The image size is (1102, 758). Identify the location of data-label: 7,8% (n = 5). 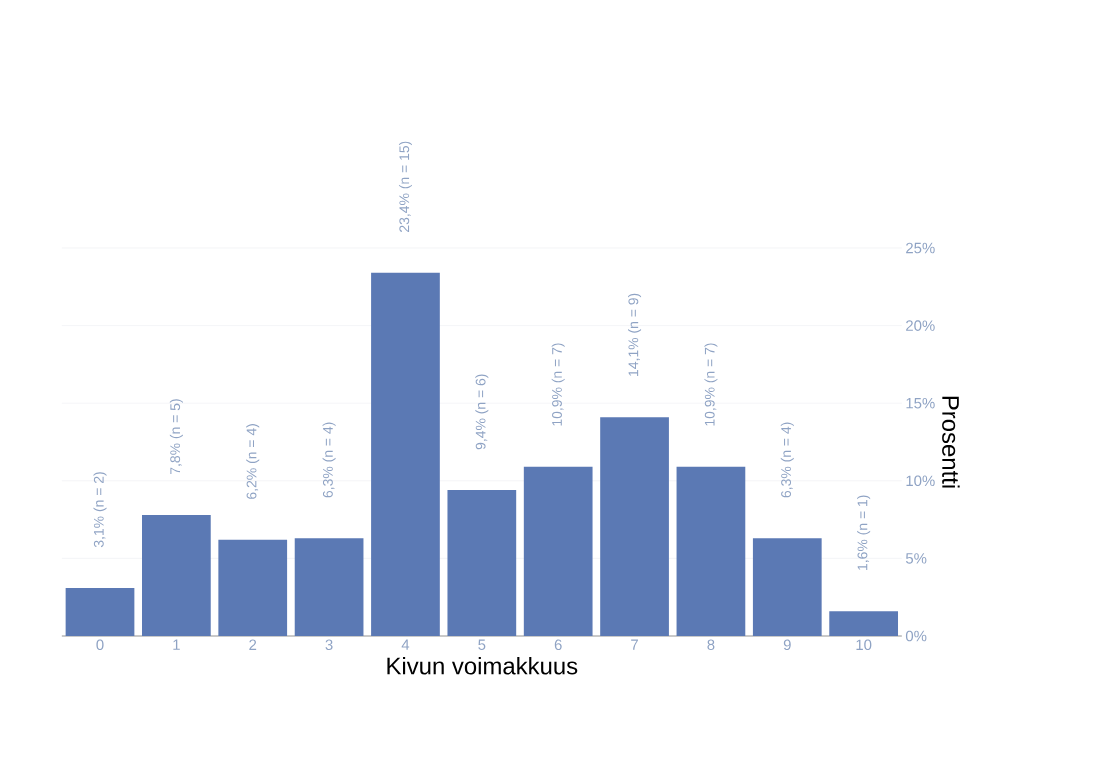
(176, 437).